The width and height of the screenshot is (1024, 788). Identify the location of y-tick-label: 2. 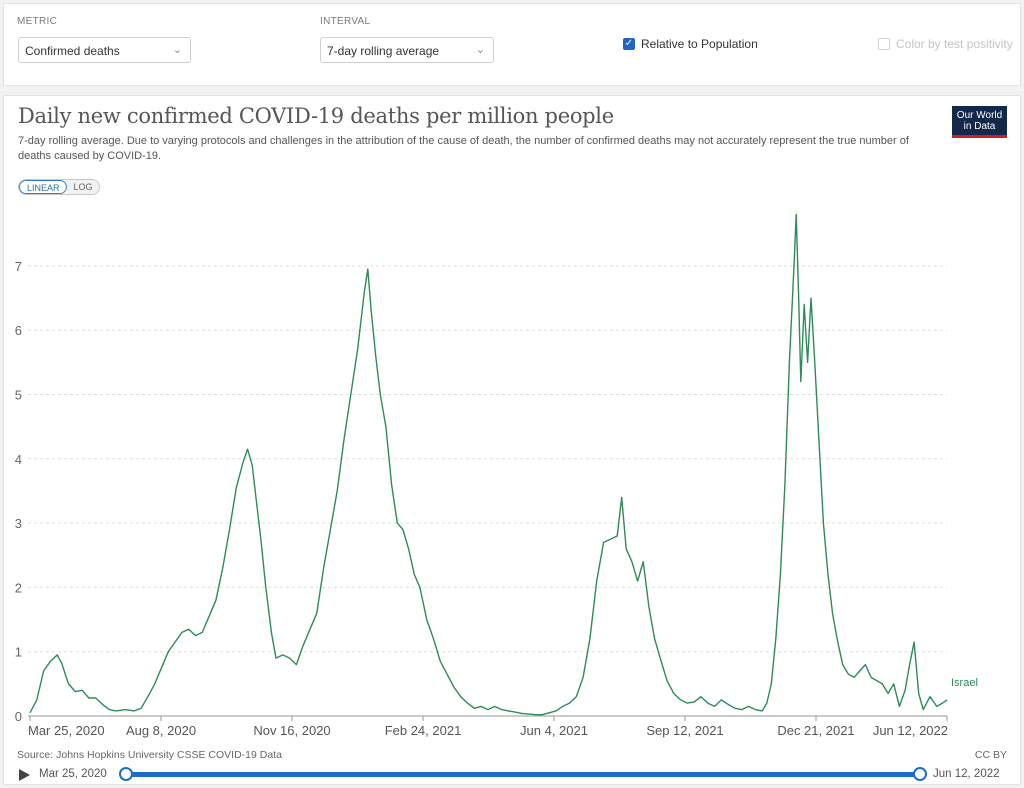
(18, 587).